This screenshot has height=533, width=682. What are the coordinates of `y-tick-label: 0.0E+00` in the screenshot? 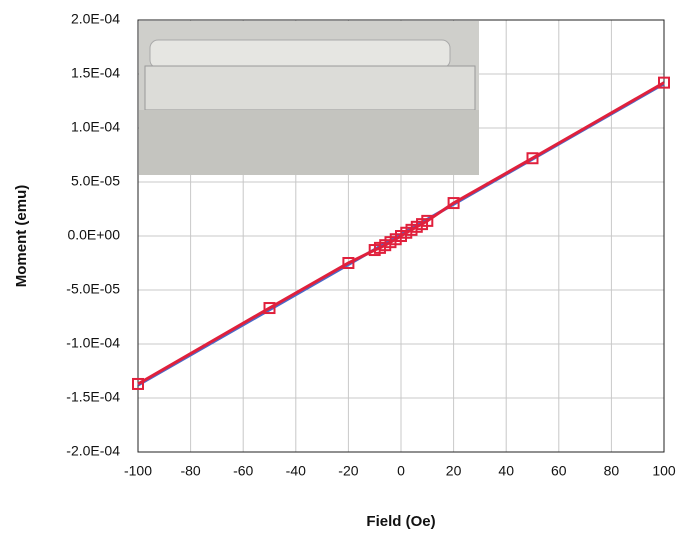 It's located at (93, 235).